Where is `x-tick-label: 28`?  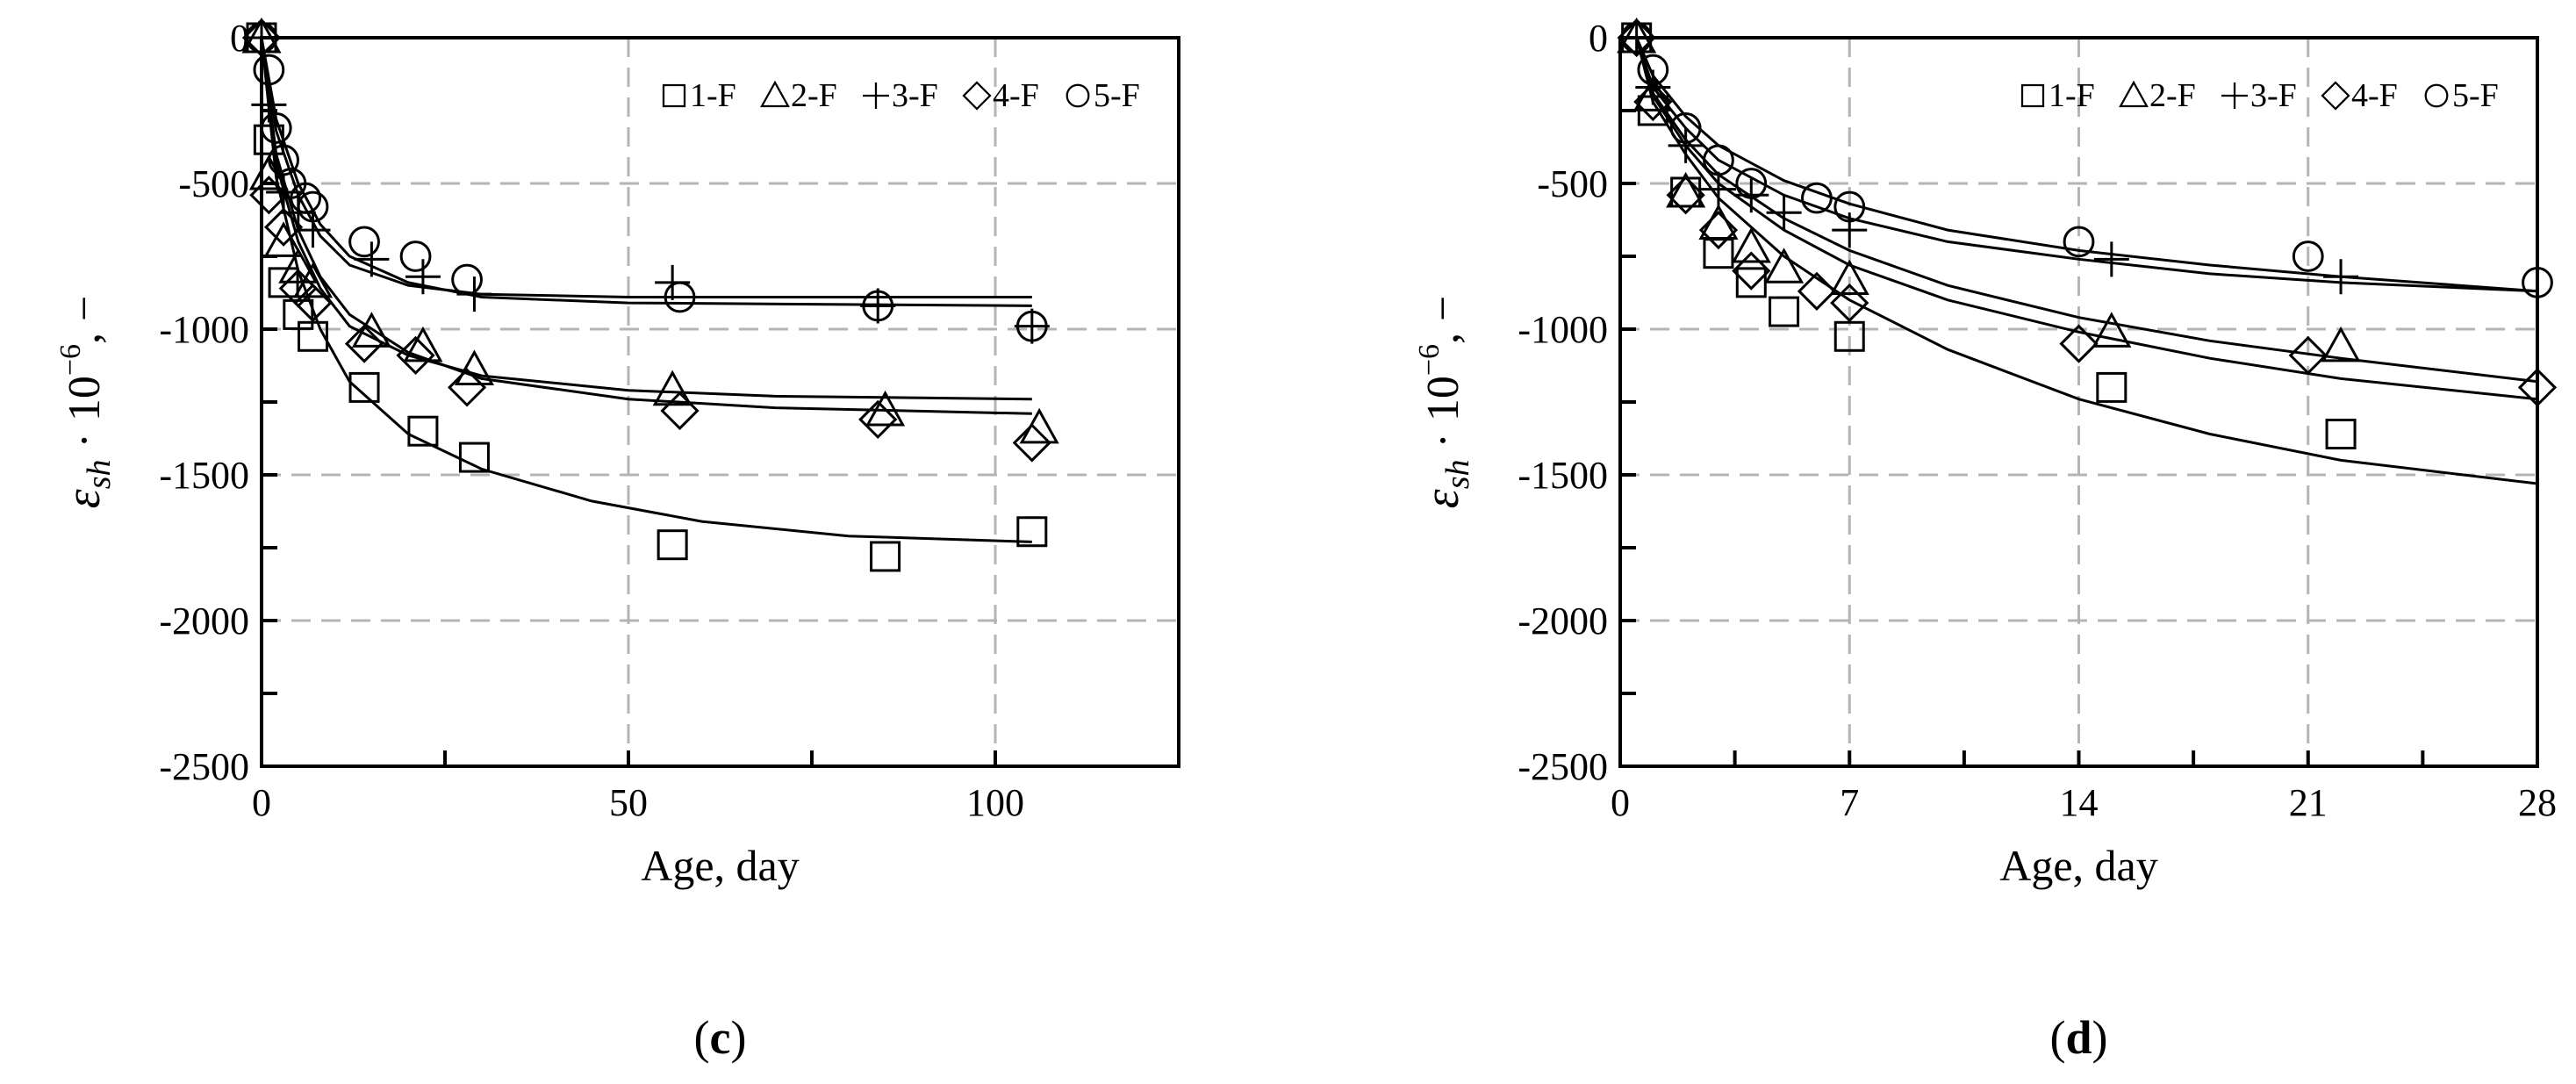
x-tick-label: 28 is located at coordinates (2537, 802).